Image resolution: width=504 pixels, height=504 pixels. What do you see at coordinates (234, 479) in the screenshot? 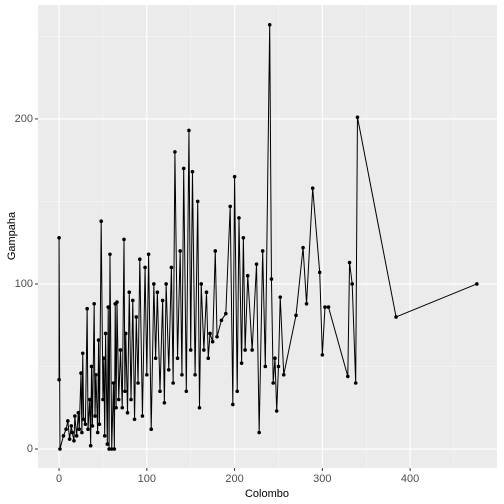
I see `x-tick-label: 200` at bounding box center [234, 479].